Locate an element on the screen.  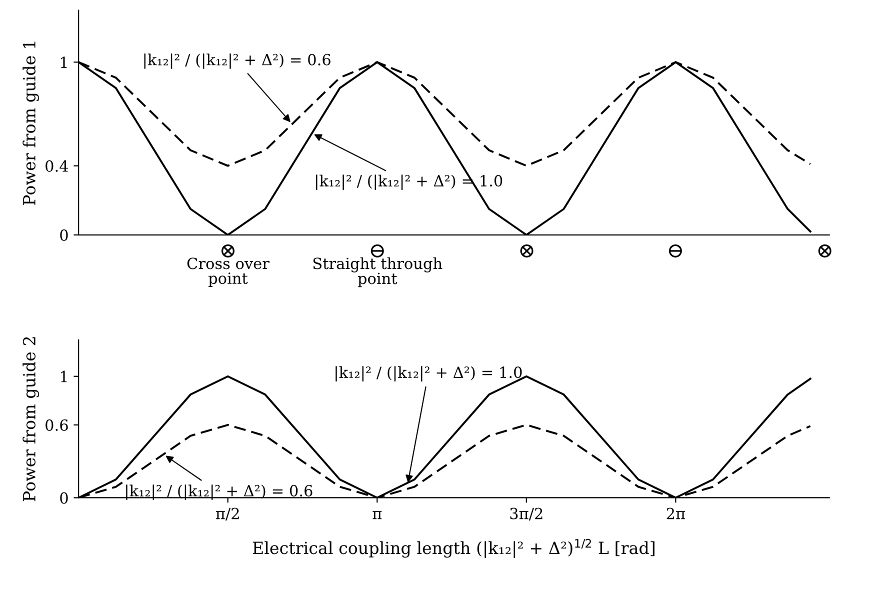
y-tick-label: 0.6 is located at coordinates (57, 425).